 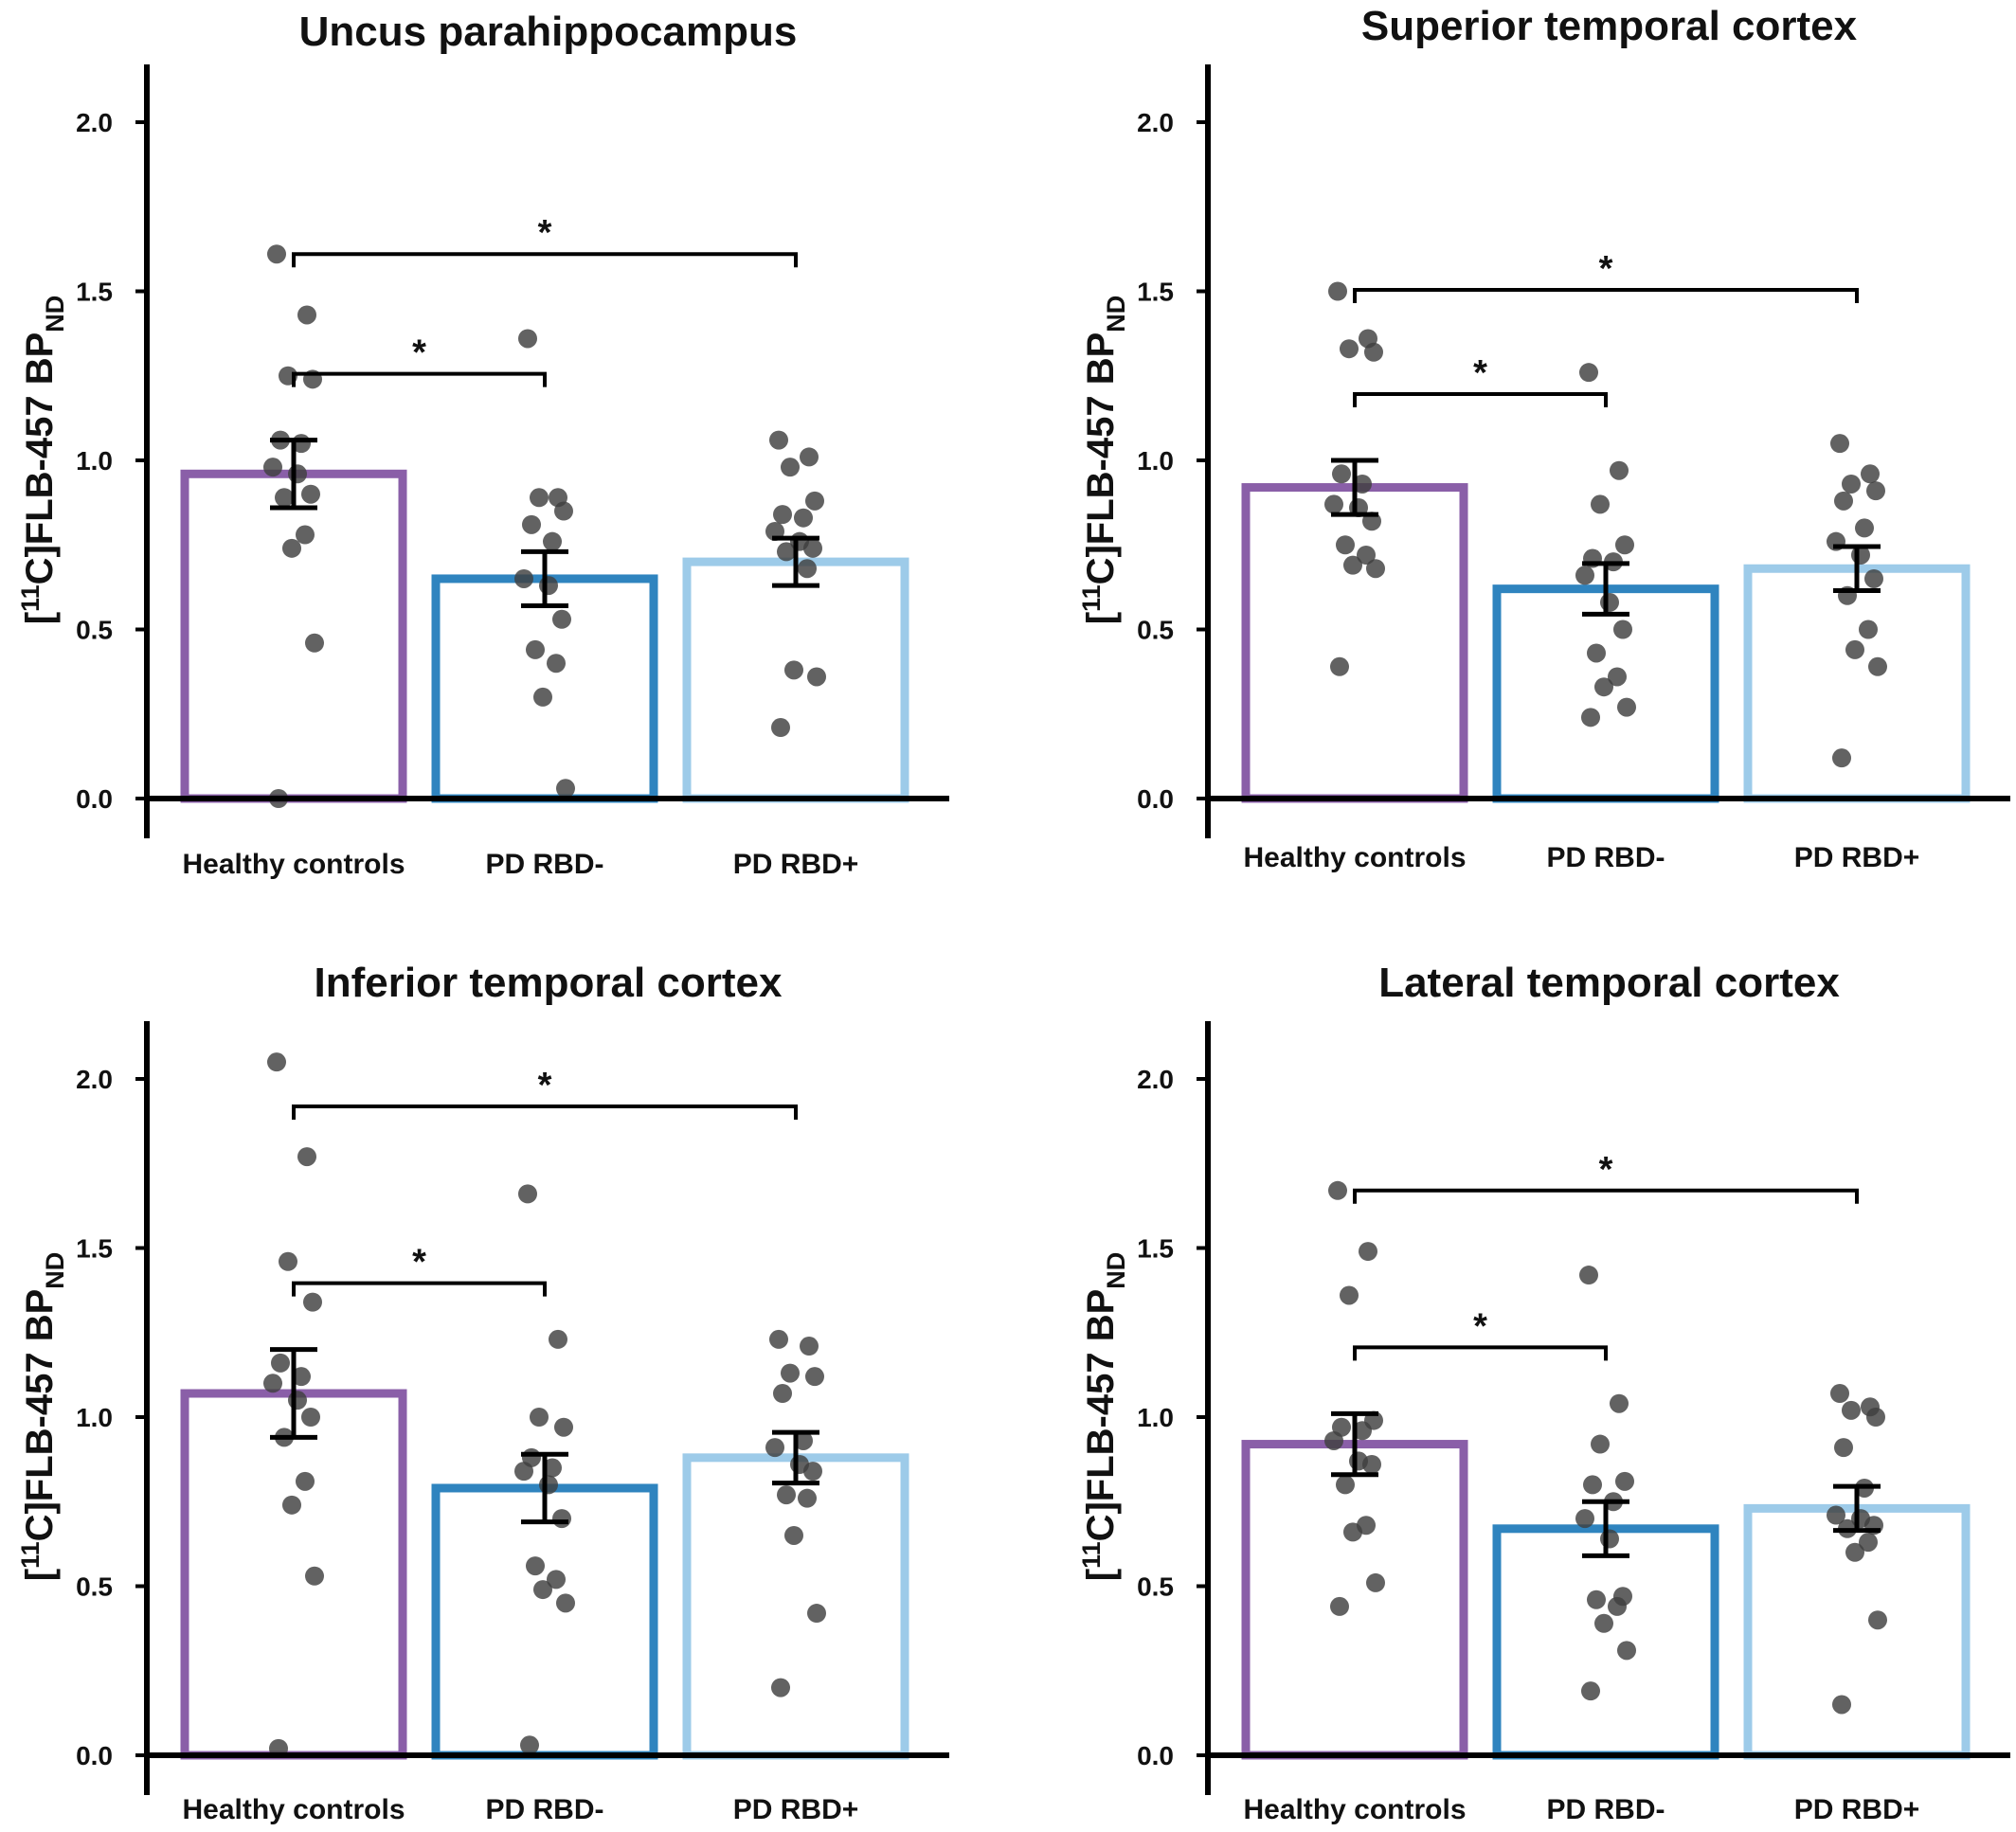 What do you see at coordinates (40, 459) in the screenshot?
I see `y-axis-label-main: C]FLB-457 BP` at bounding box center [40, 459].